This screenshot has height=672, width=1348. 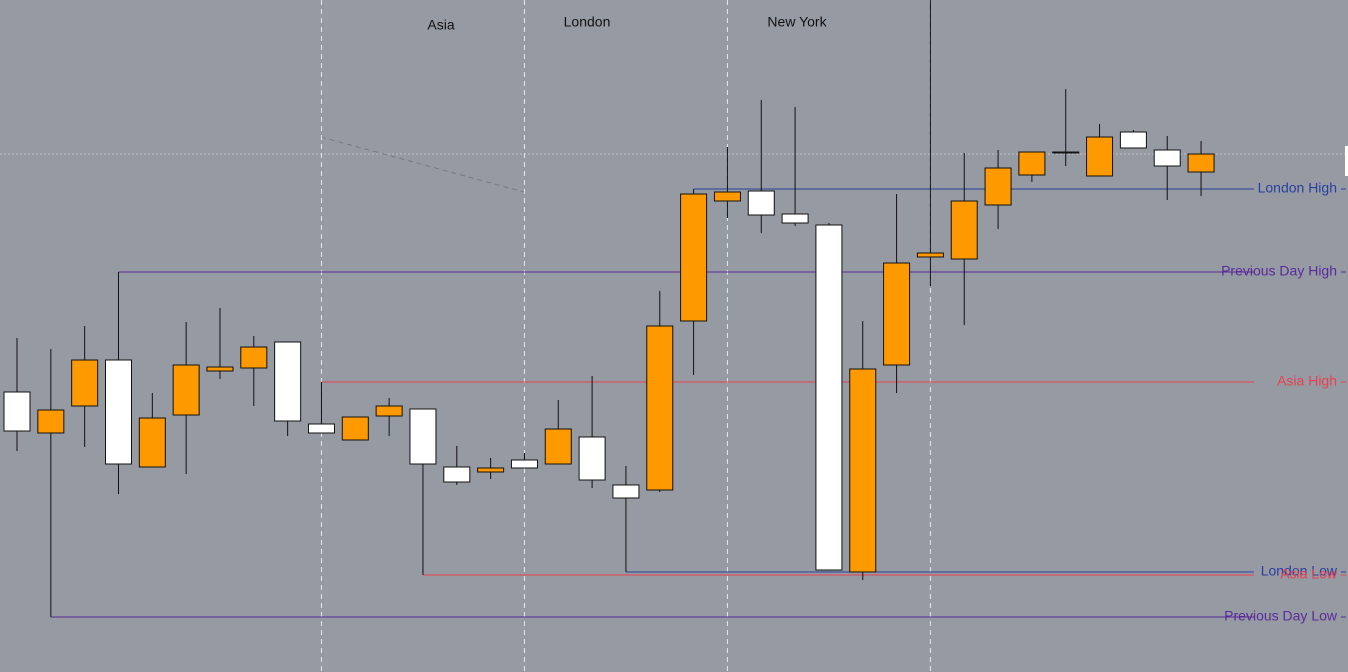 What do you see at coordinates (1346, 161) in the screenshot?
I see `price-marker` at bounding box center [1346, 161].